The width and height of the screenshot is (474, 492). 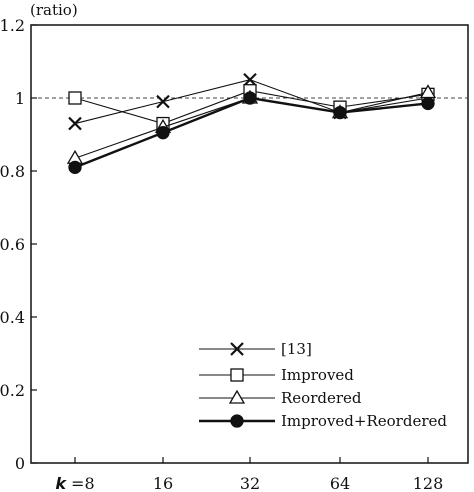 I want to click on x-var-label: k, so click(x=61, y=483).